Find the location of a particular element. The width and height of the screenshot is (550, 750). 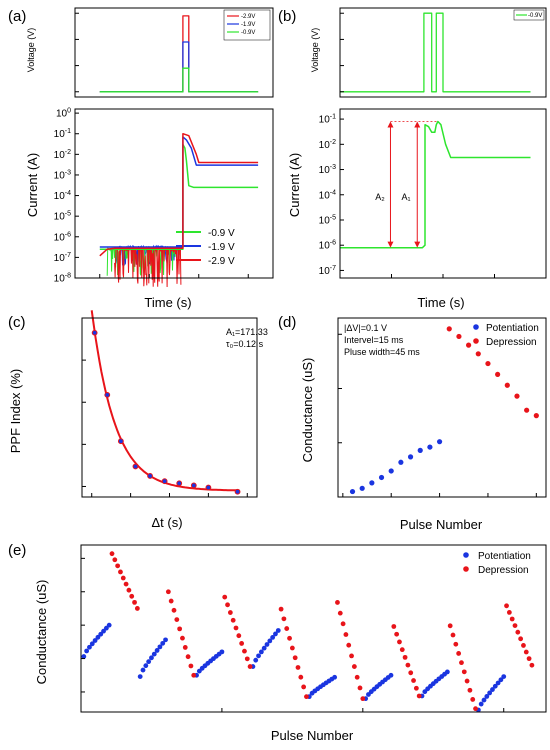

axis-title-e-pulse: Pulse Number is located at coordinates (312, 735).